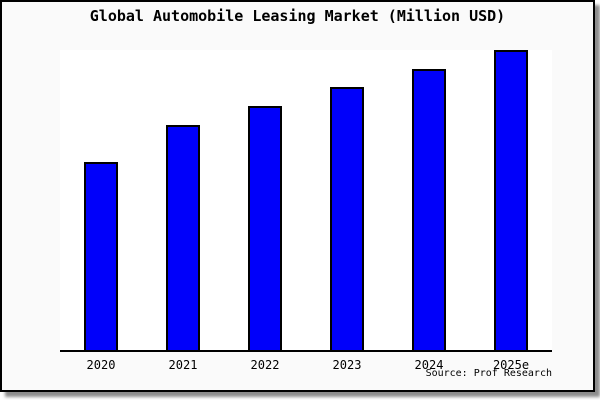 The width and height of the screenshot is (600, 400). I want to click on bar-2020, so click(101, 256).